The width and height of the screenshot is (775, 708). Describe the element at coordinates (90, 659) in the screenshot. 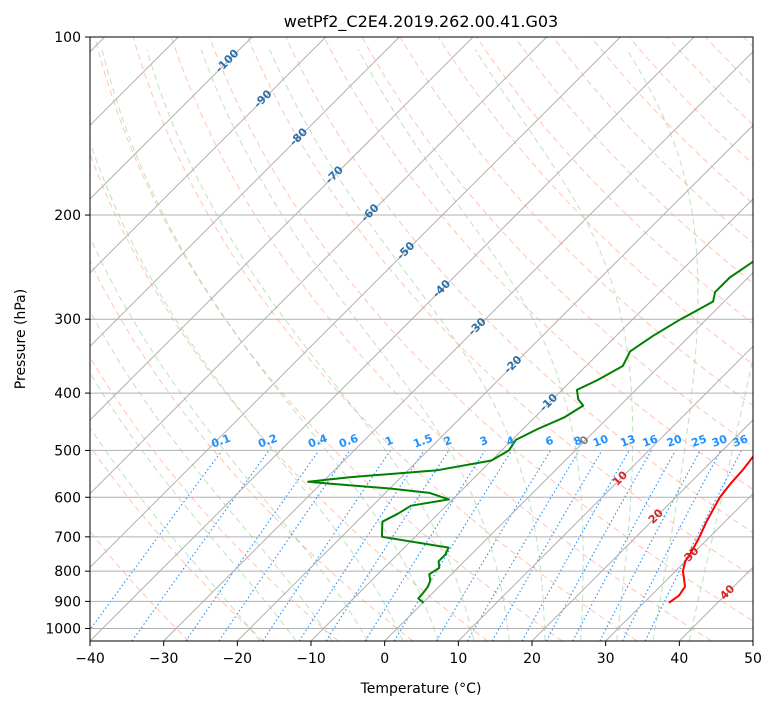

I see `x-tick-label: −40` at that location.